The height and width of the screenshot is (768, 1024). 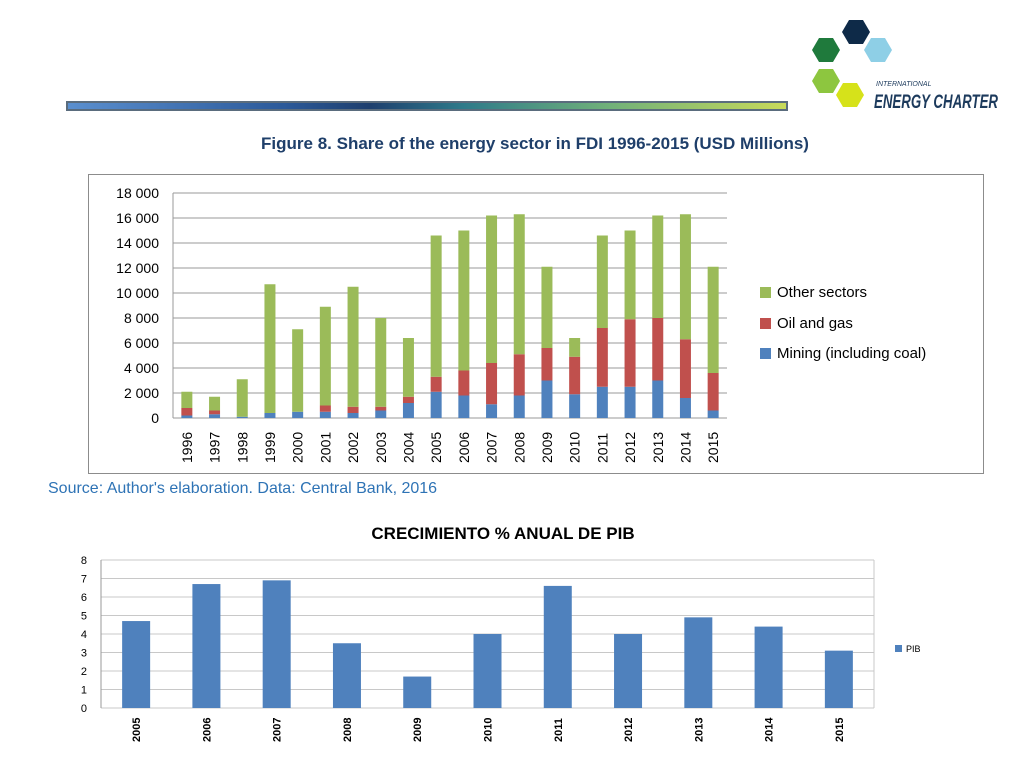 What do you see at coordinates (84, 580) in the screenshot?
I see `gdp-y-tick-label: 7` at bounding box center [84, 580].